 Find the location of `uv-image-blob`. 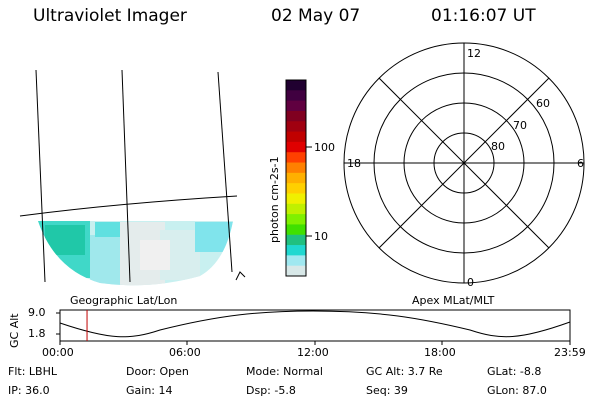

uv-image-blob is located at coordinates (135, 253).